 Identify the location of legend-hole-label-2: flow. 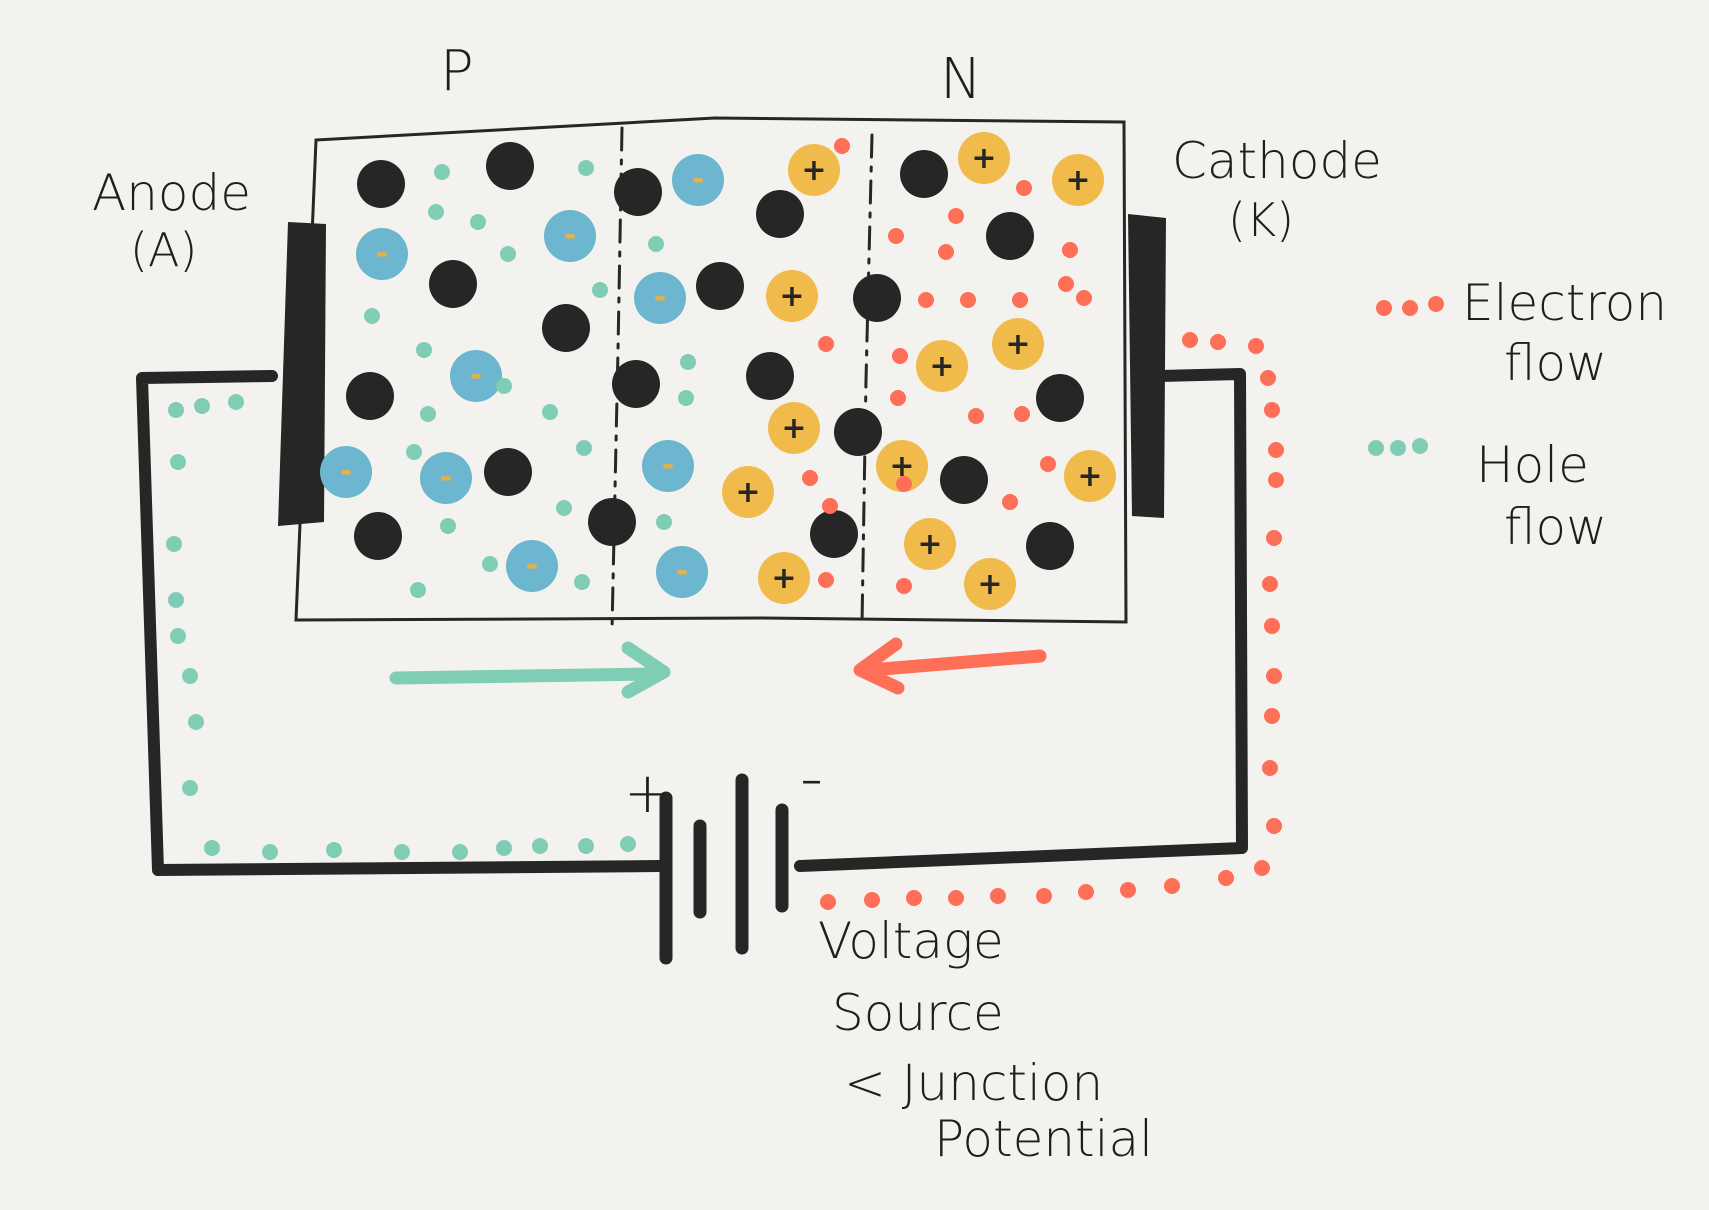
(1555, 527).